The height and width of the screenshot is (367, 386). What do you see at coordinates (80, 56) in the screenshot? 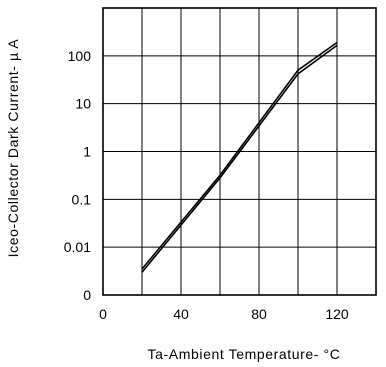
I see `y-tick-label: 100` at bounding box center [80, 56].